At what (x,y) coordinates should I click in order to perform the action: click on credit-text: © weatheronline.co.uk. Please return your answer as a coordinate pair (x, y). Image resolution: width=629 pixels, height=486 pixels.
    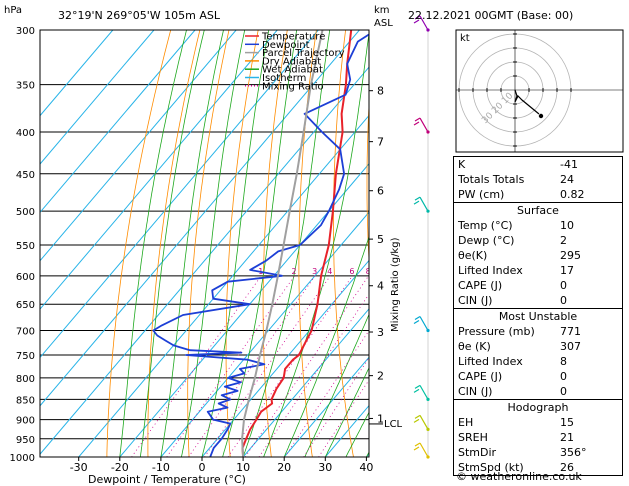
    Looking at the image, I should click on (519, 476).